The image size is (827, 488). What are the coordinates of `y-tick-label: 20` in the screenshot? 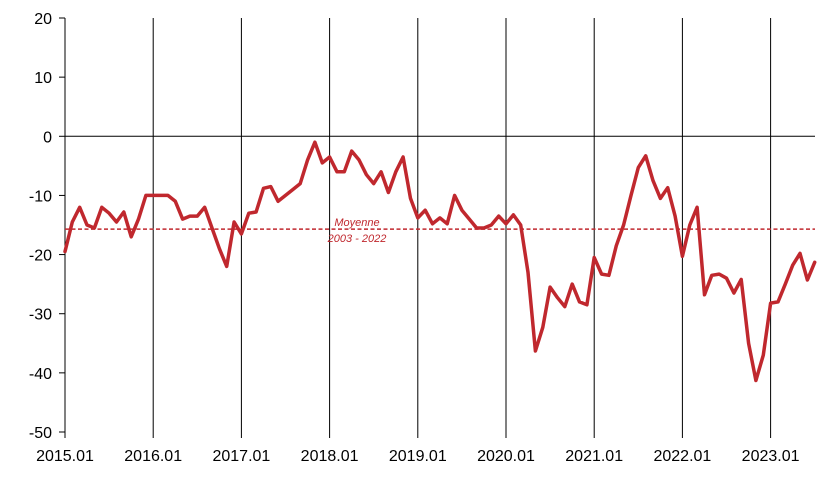 It's located at (43, 19).